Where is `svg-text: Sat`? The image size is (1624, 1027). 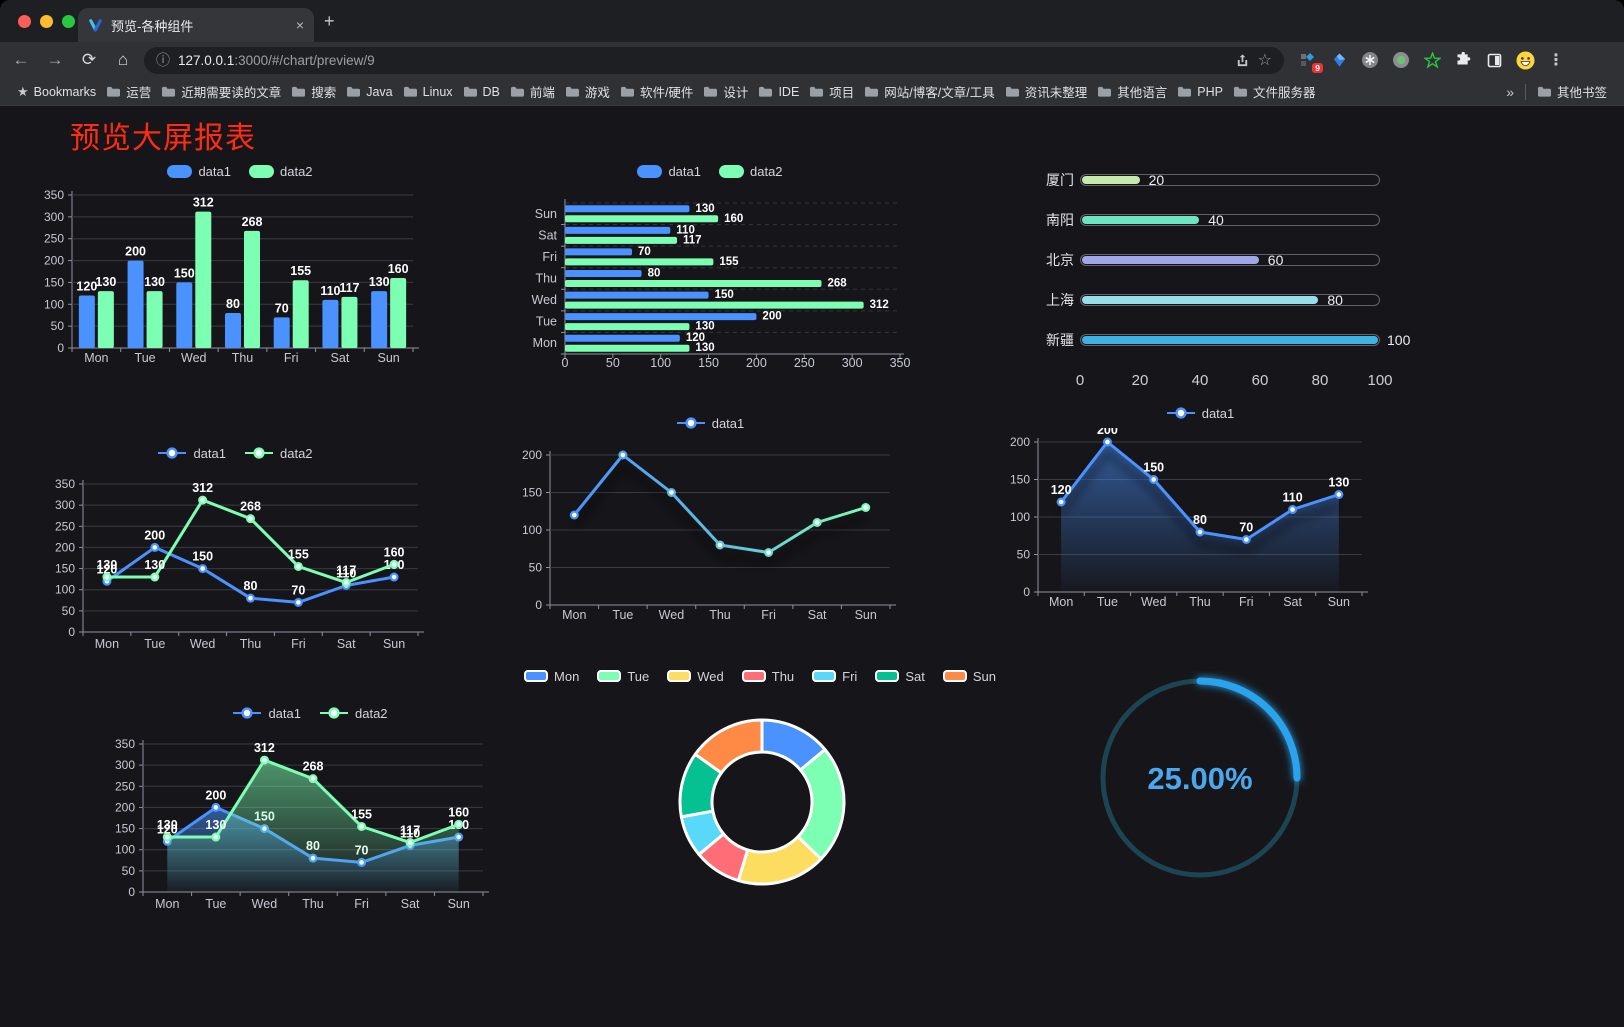
svg-text: Sat is located at coordinates (547, 235).